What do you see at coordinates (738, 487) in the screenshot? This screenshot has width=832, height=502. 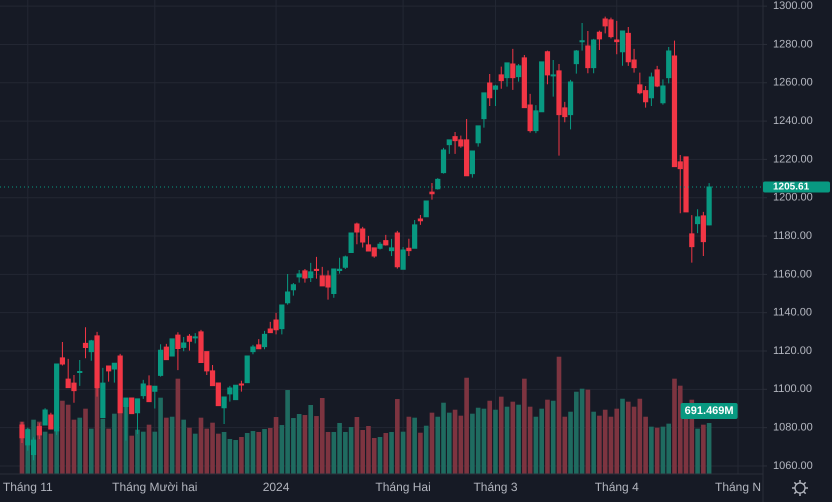 I see `x-tick-label: Tháng N` at bounding box center [738, 487].